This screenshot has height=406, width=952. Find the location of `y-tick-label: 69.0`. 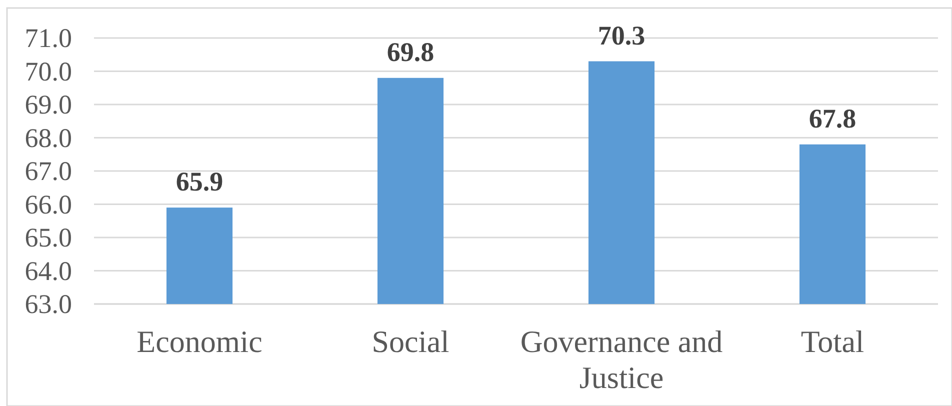

y-tick-label: 69.0 is located at coordinates (48, 105).